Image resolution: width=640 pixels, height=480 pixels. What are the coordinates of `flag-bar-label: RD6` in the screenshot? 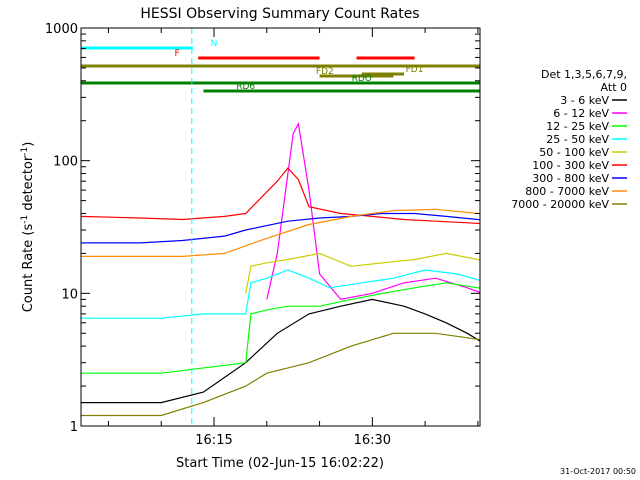 It's located at (245, 87).